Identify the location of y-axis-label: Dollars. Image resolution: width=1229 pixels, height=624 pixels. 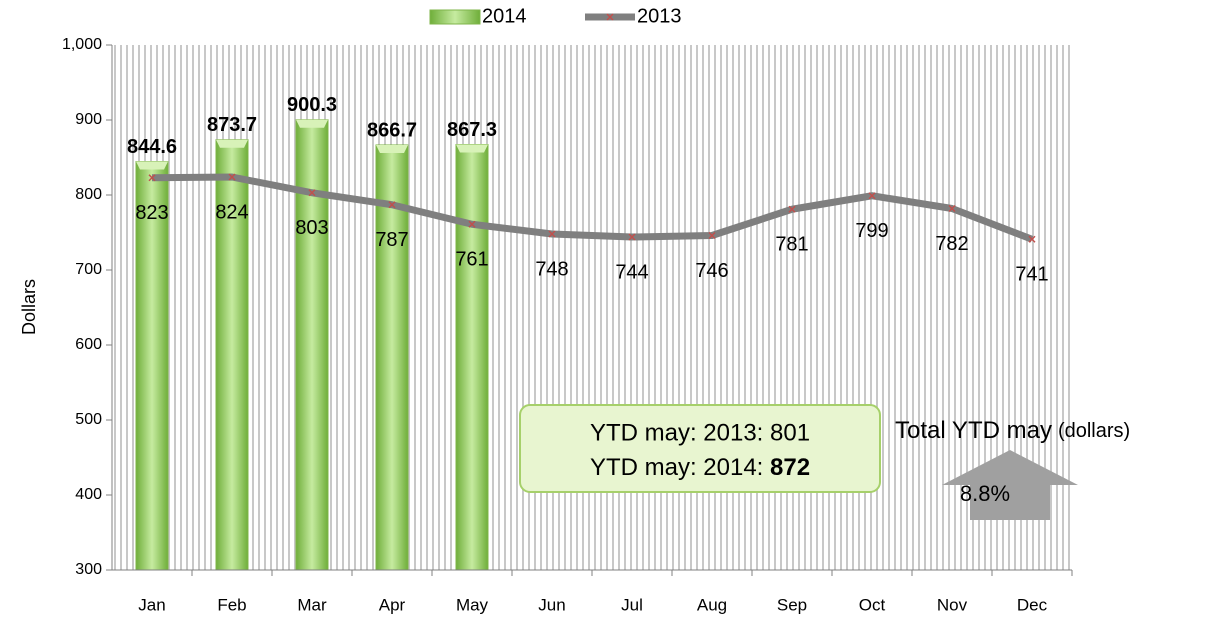
(29, 307).